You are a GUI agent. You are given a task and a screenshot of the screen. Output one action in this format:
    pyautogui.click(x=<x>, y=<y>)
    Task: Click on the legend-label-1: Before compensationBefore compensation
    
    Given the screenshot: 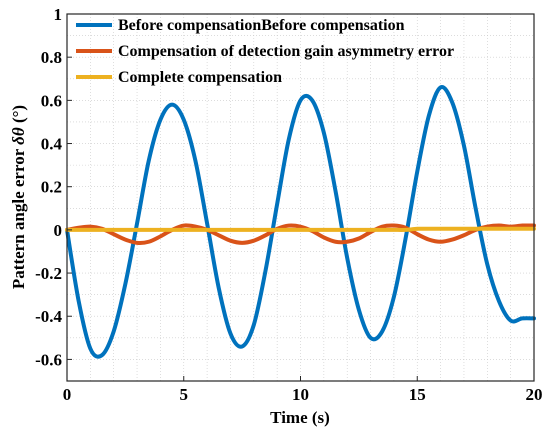 What is the action you would take?
    pyautogui.click(x=261, y=25)
    